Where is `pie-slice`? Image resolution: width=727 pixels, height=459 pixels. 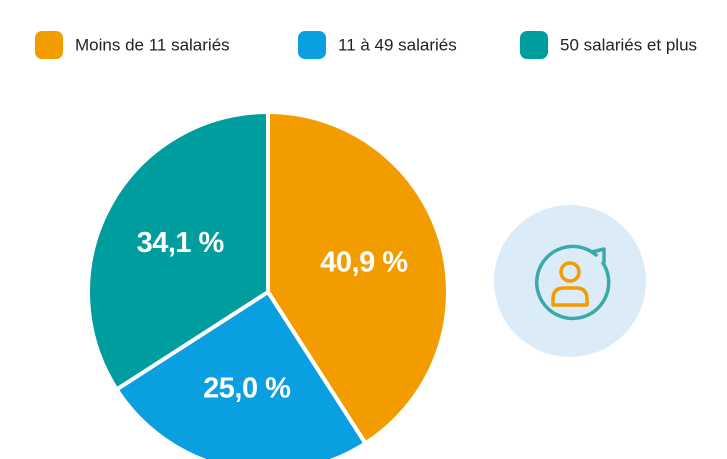 pie-slice is located at coordinates (241, 374).